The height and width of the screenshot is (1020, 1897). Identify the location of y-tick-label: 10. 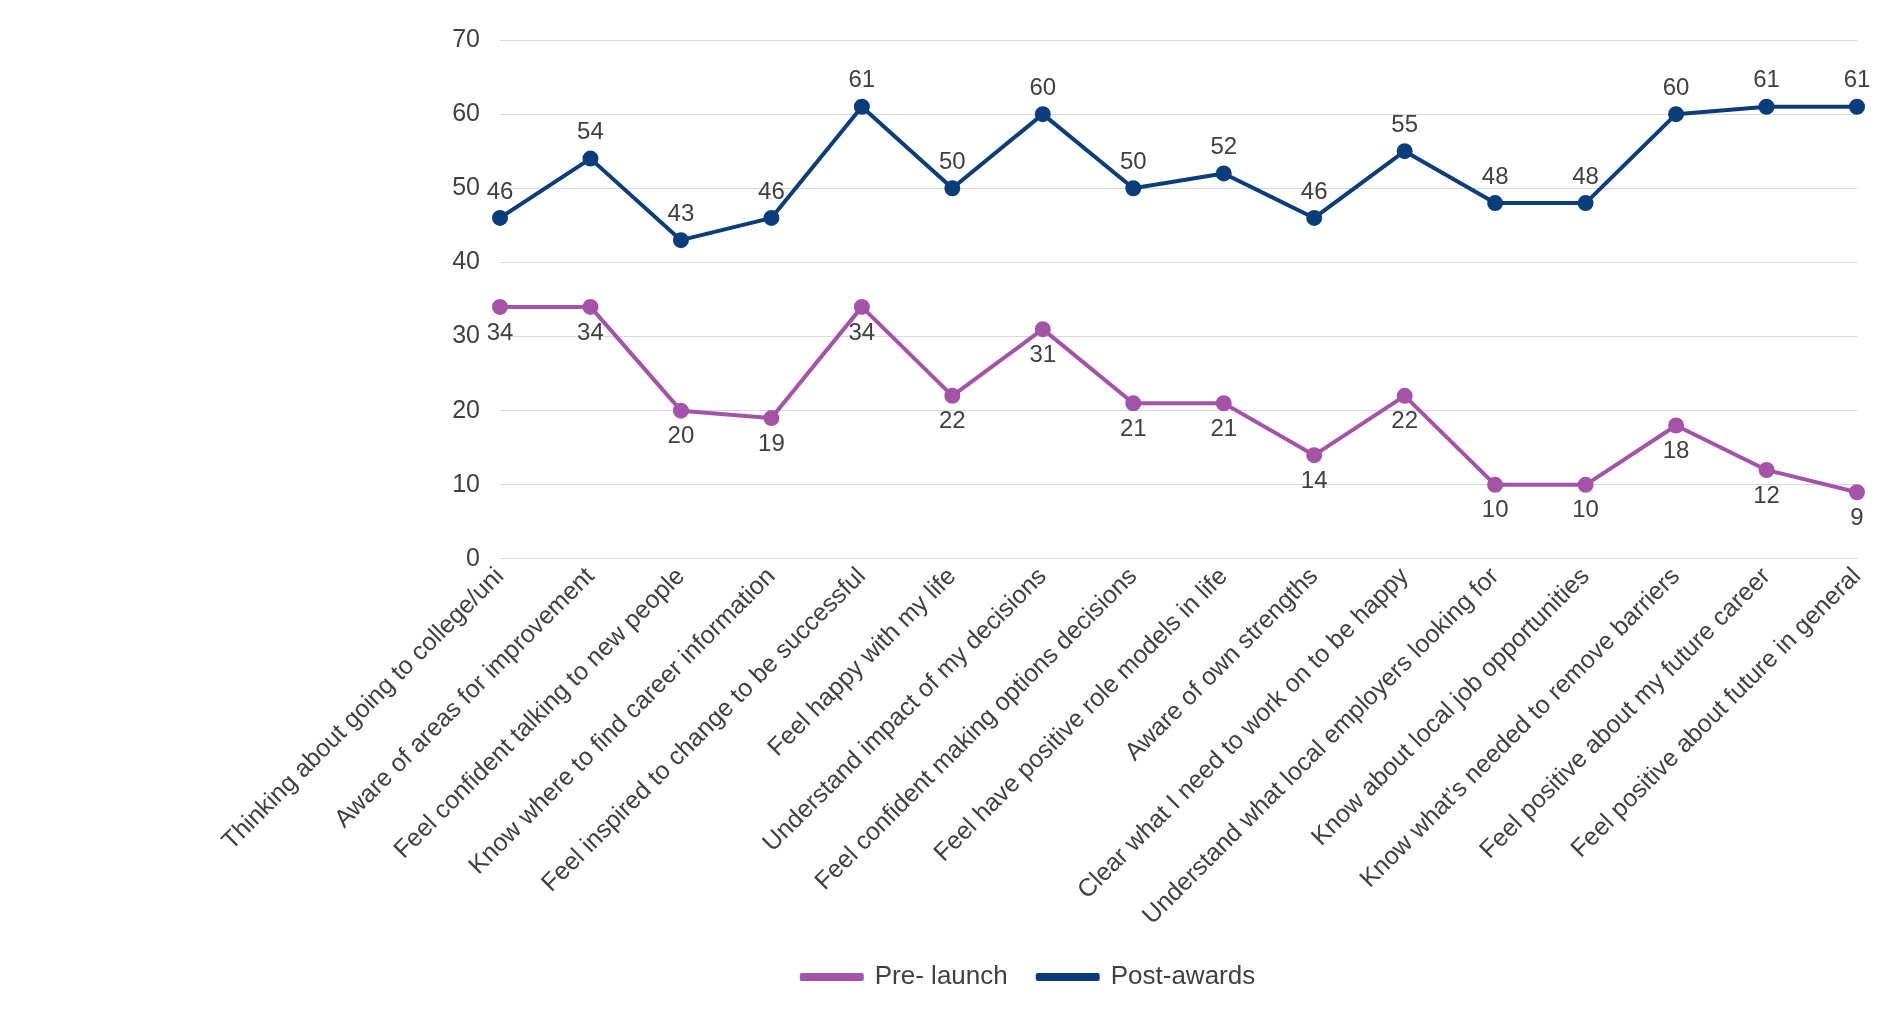
(466, 482).